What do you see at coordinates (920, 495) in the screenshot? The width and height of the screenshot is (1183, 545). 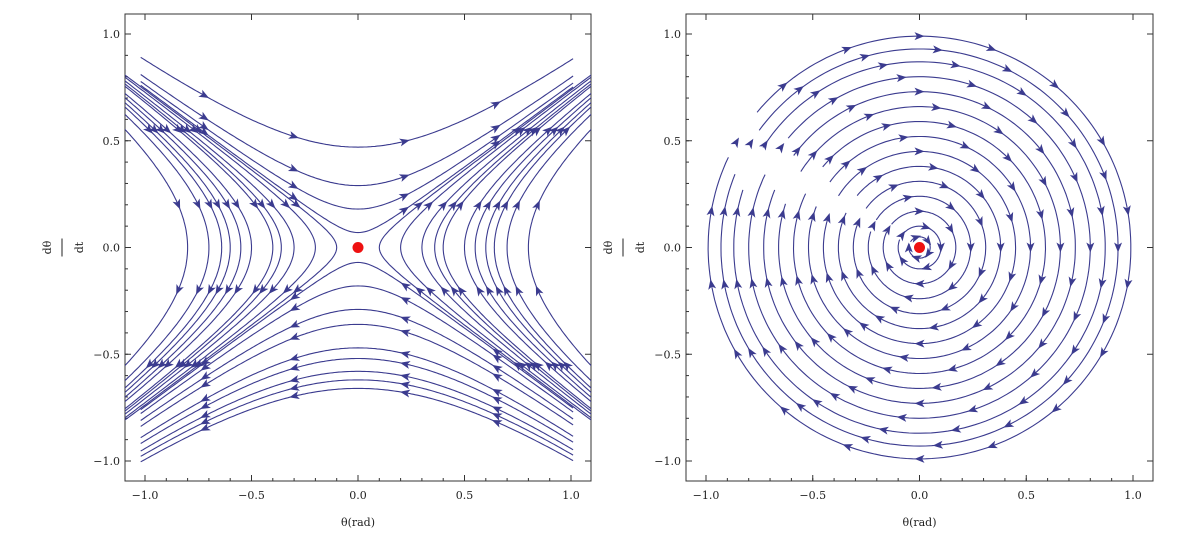 I see `x-tick-label: 0.0` at bounding box center [920, 495].